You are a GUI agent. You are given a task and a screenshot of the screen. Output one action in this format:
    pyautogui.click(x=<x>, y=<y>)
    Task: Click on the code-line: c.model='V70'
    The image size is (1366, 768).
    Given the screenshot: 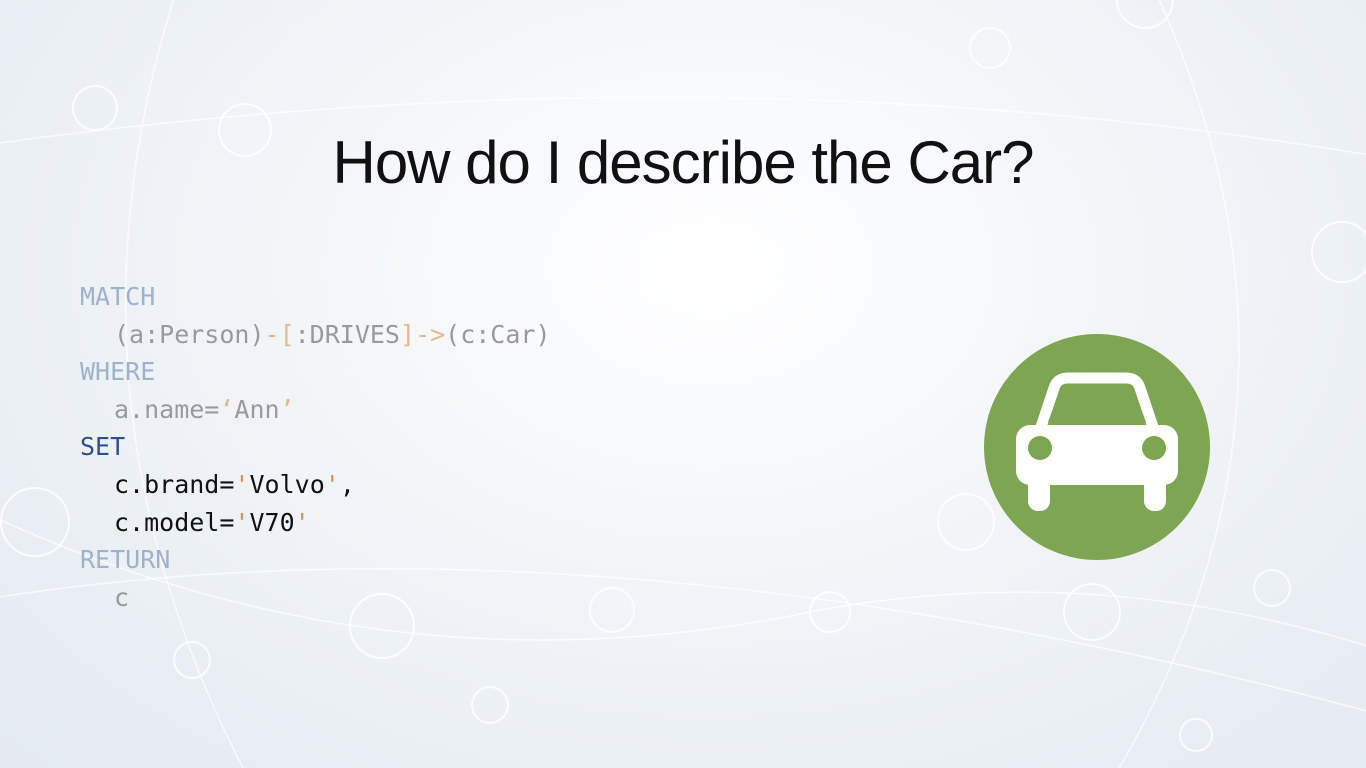 What is the action you would take?
    pyautogui.click(x=315, y=523)
    